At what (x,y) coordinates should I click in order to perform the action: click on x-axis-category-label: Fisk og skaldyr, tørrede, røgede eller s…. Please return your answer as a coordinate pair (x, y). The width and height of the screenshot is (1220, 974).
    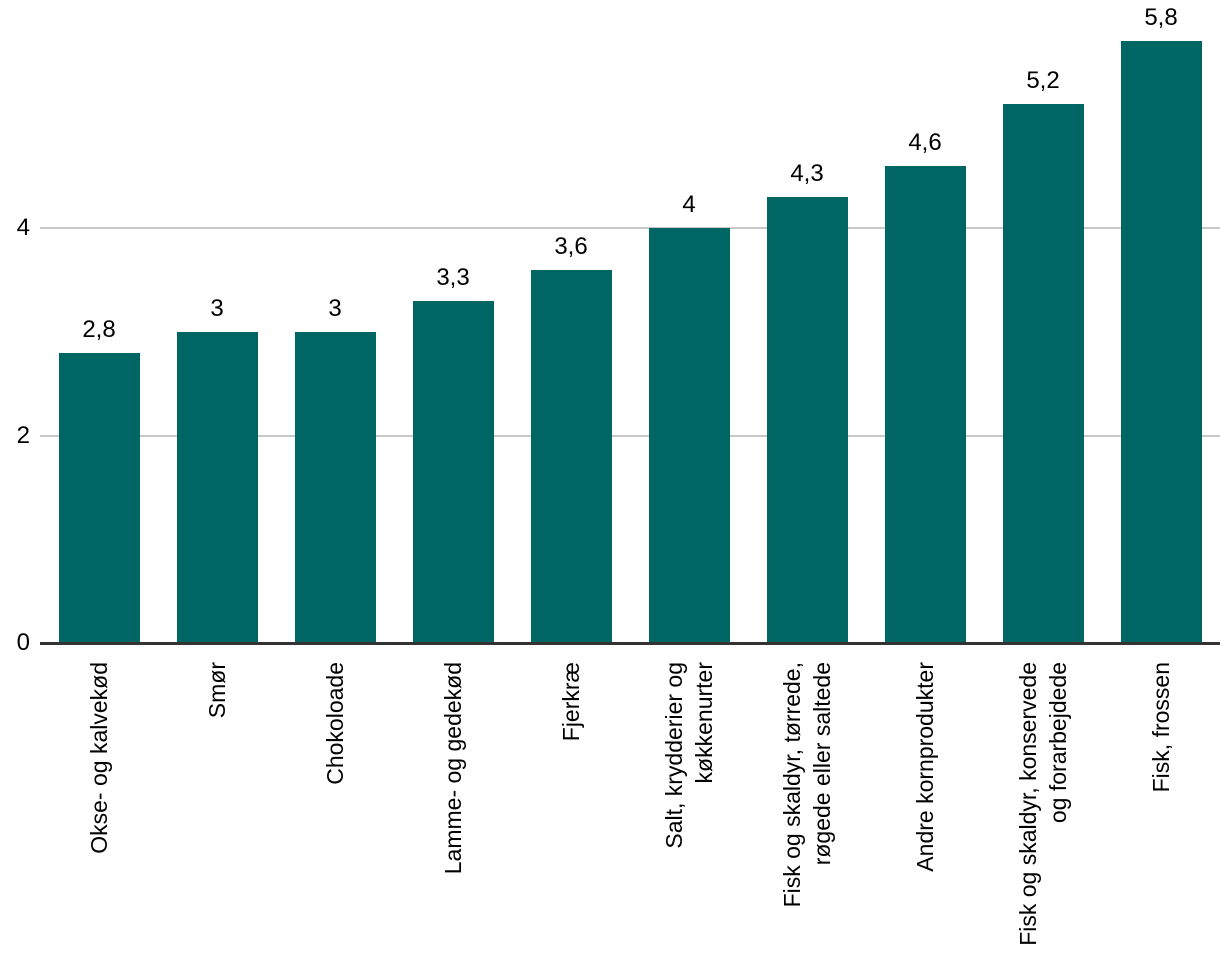
    Looking at the image, I should click on (807, 785).